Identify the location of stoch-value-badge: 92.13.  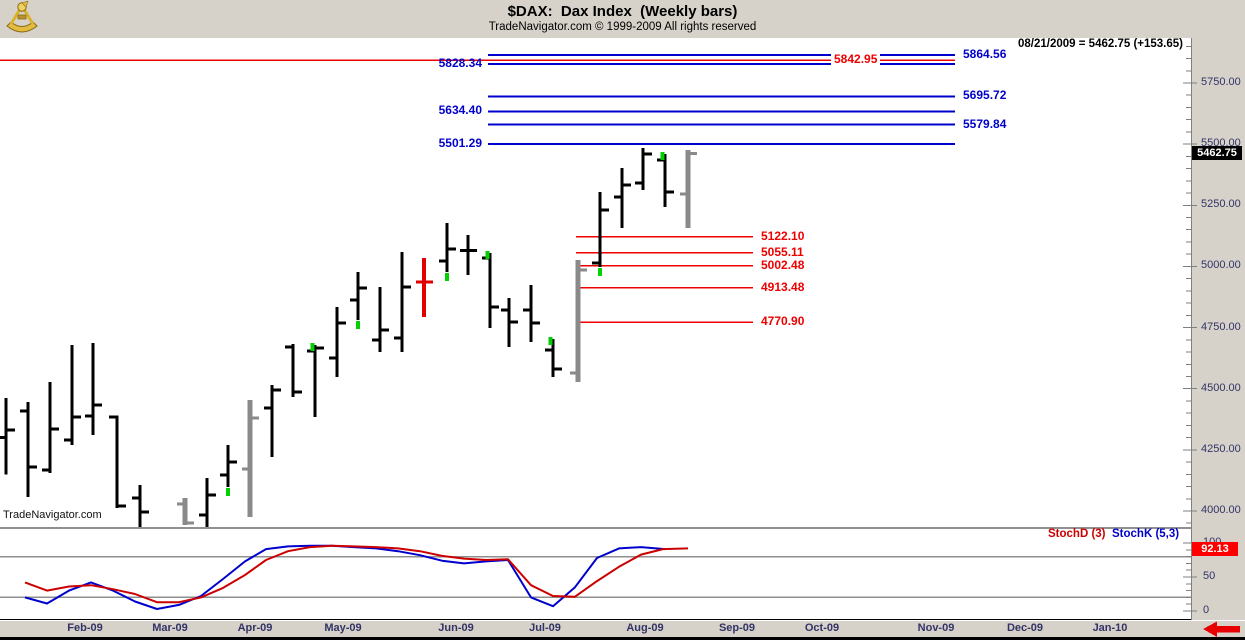
(1215, 549).